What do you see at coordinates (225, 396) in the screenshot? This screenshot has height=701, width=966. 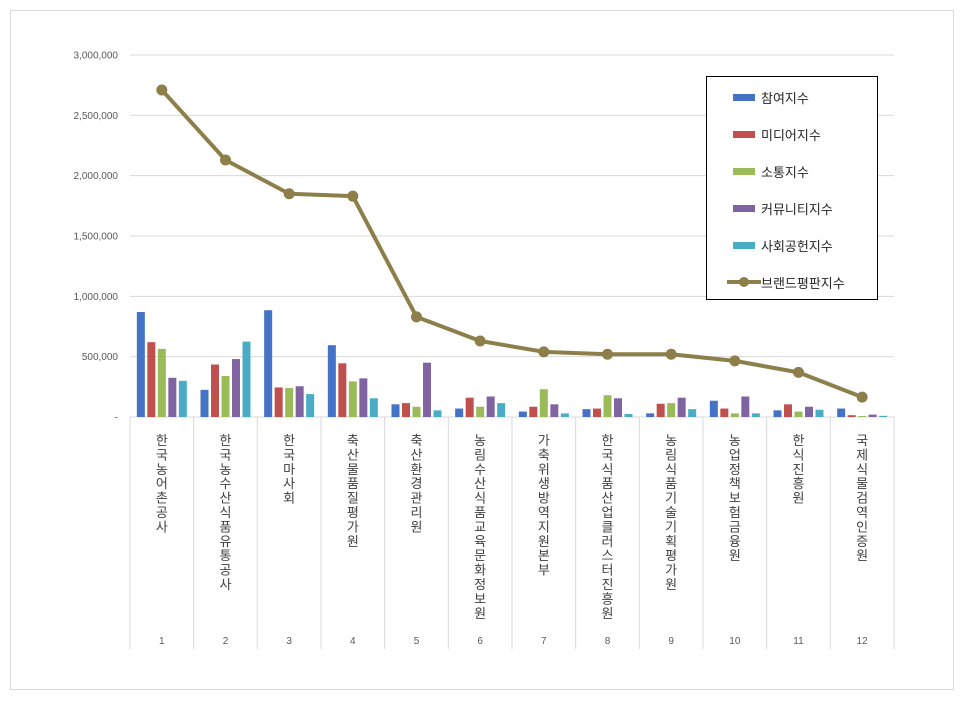 I see `bar-소통지수-2` at bounding box center [225, 396].